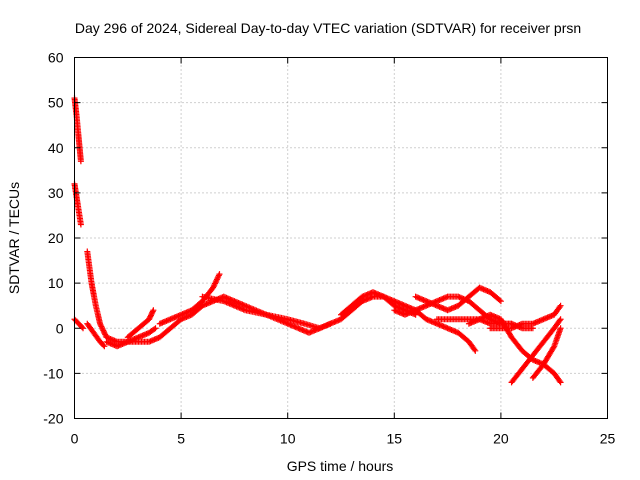  Describe the element at coordinates (56, 58) in the screenshot. I see `y-tick-label: 60` at that location.